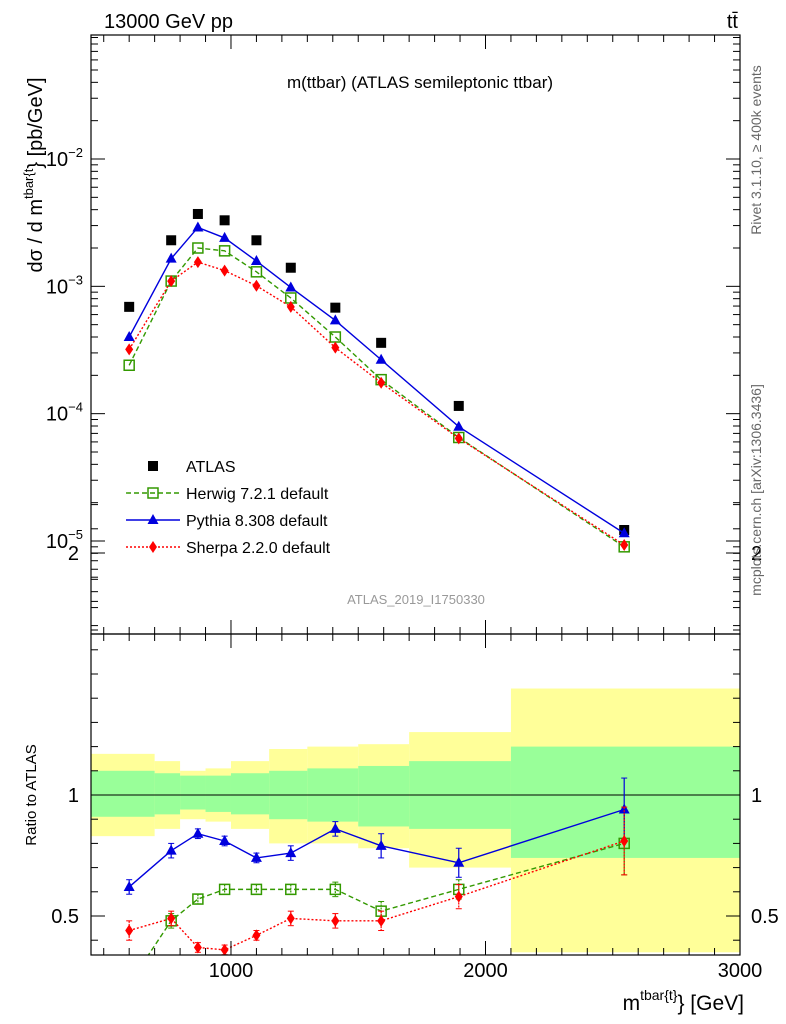 This screenshot has width=786, height=1024. Describe the element at coordinates (258, 548) in the screenshot. I see `legend-label-3: Sherpa 2.2.0 default` at that location.